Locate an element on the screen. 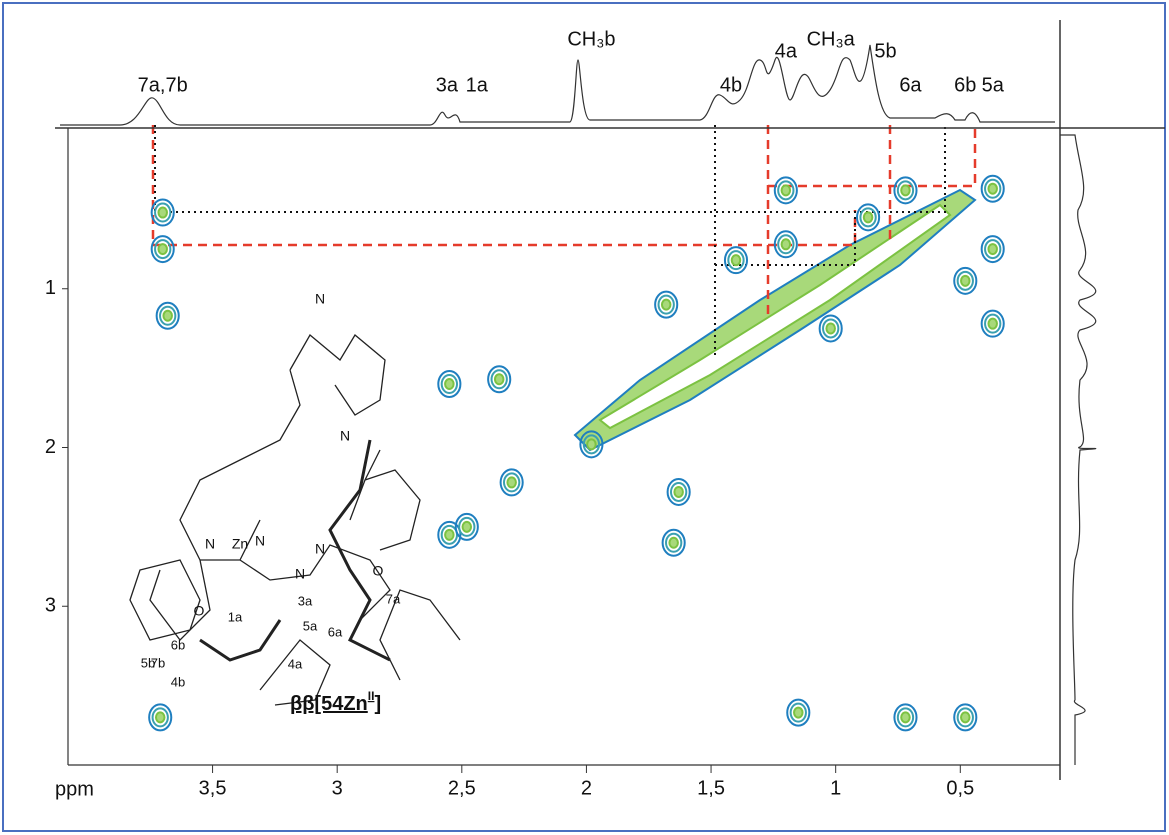 The width and height of the screenshot is (1169, 835). projection-top is located at coordinates (557, 85).